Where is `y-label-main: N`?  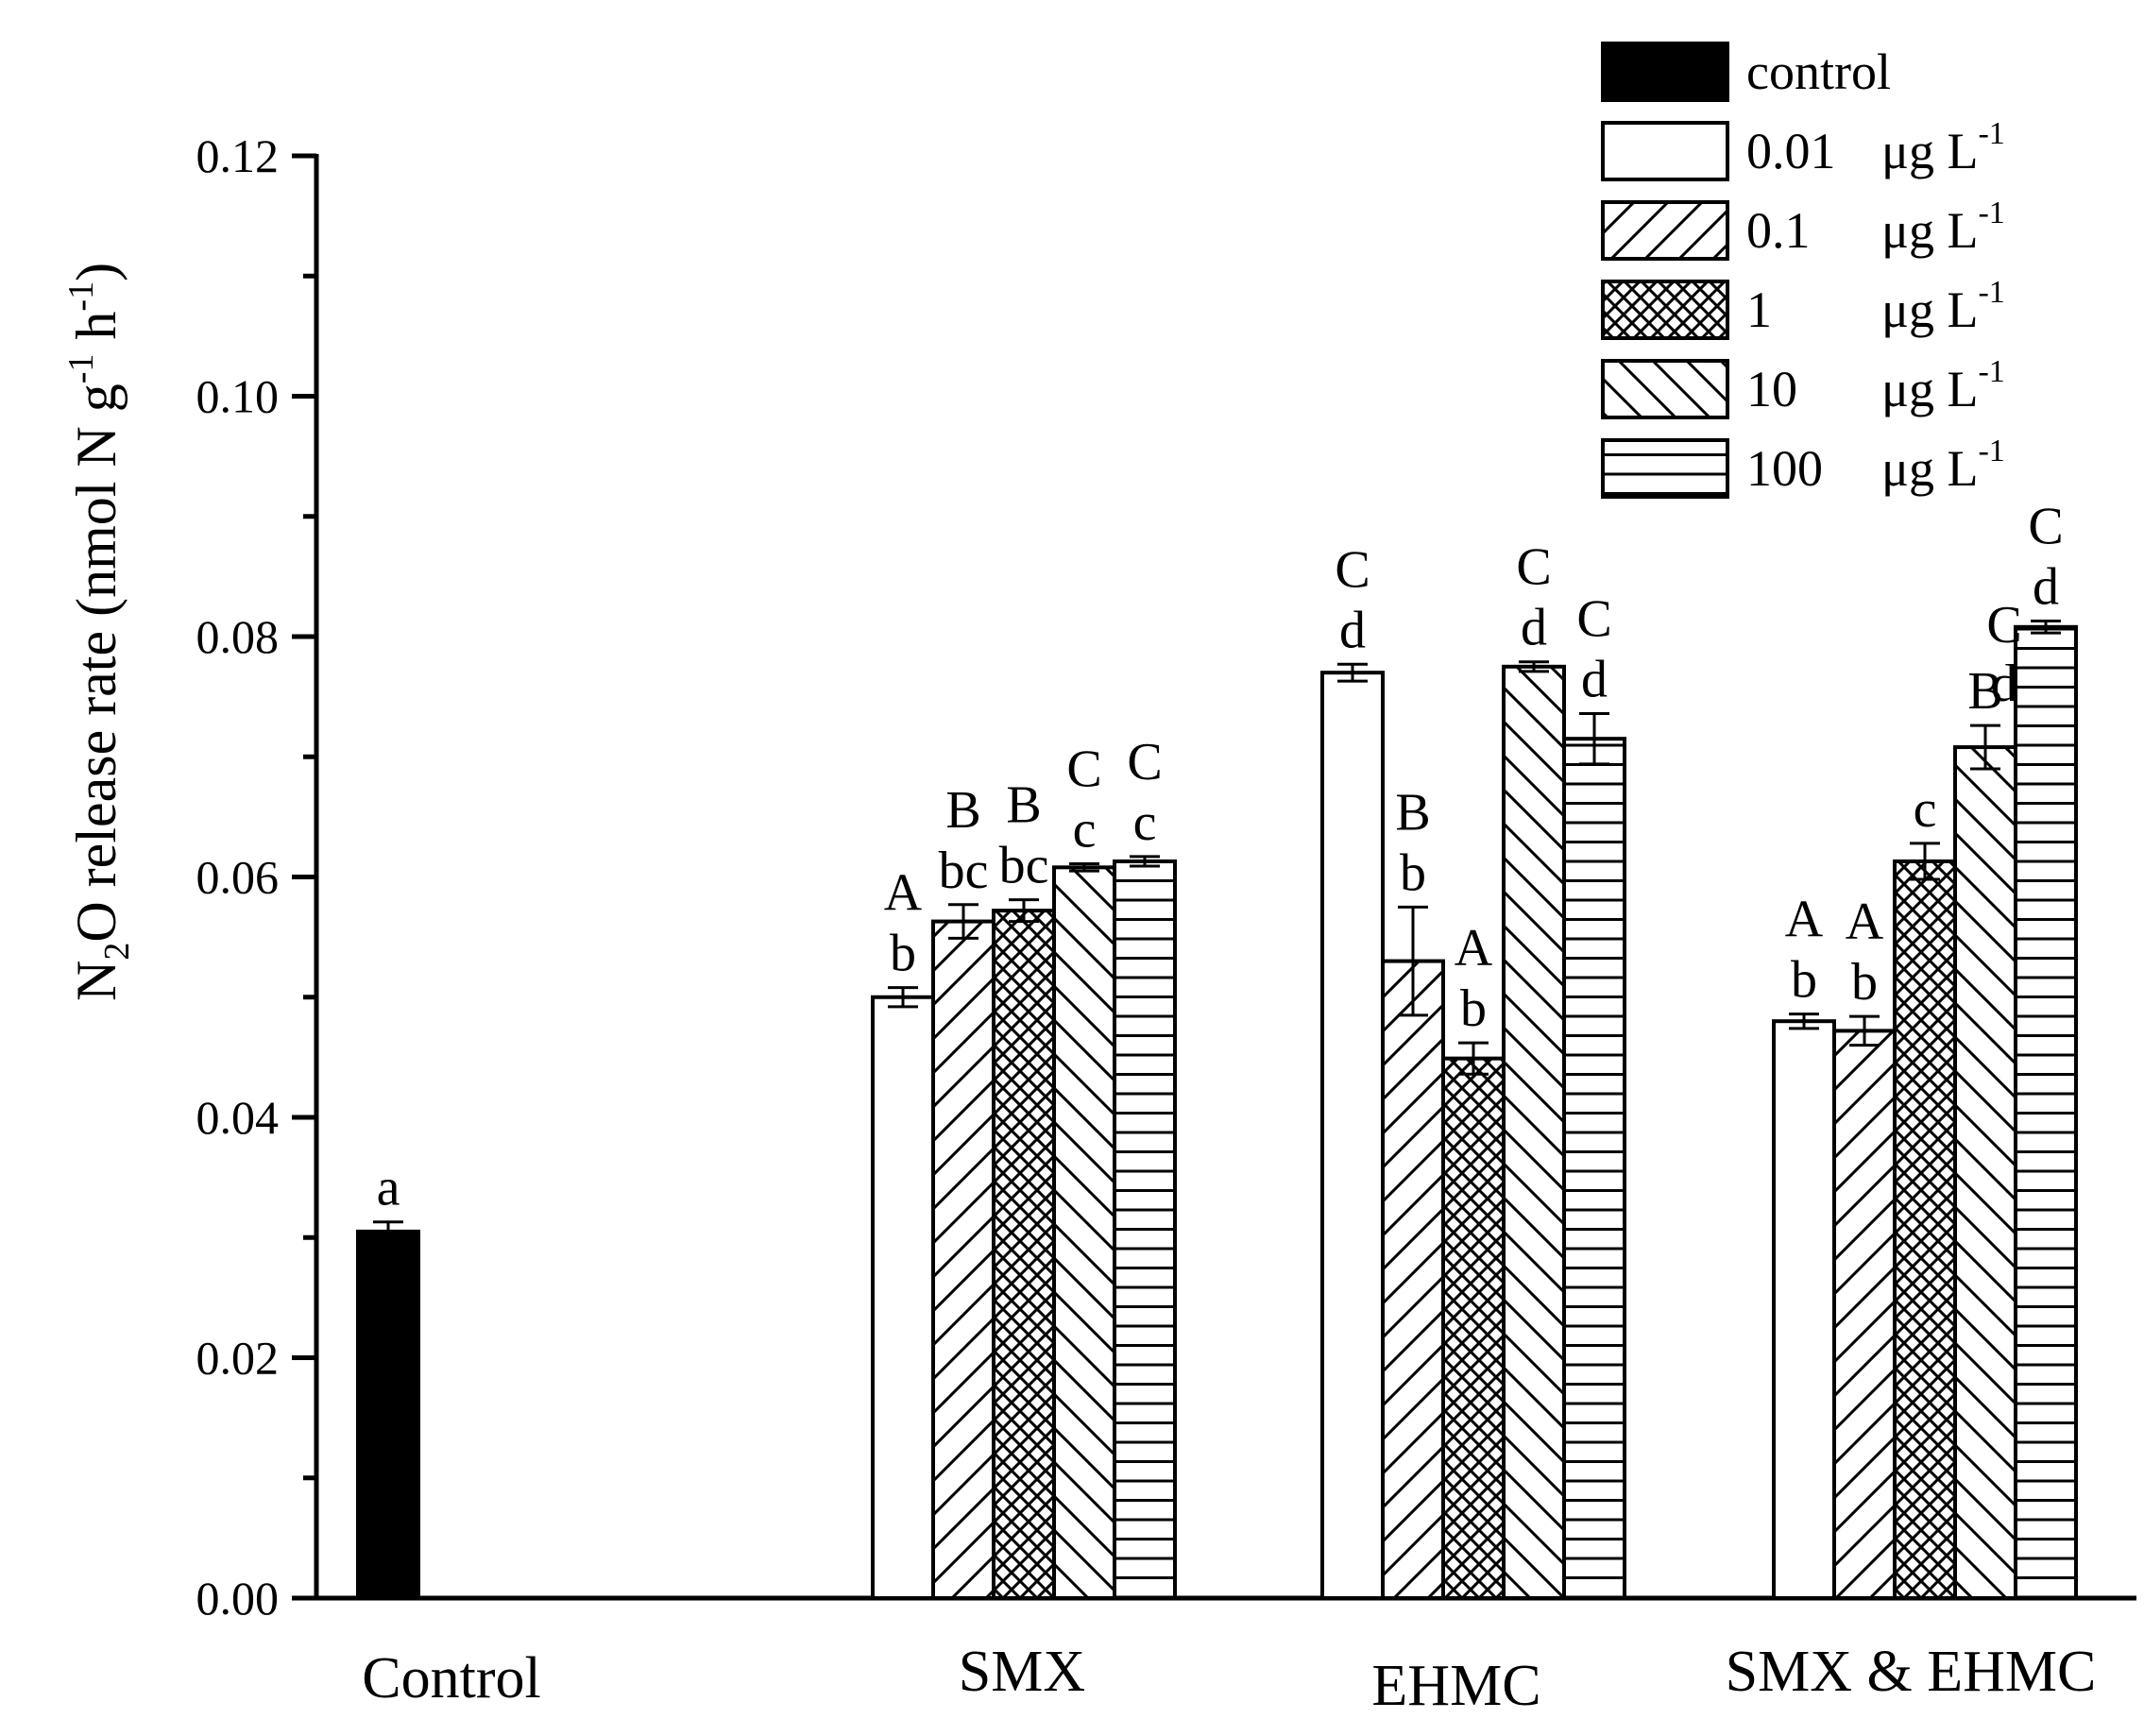 y-label-main: N is located at coordinates (96, 981).